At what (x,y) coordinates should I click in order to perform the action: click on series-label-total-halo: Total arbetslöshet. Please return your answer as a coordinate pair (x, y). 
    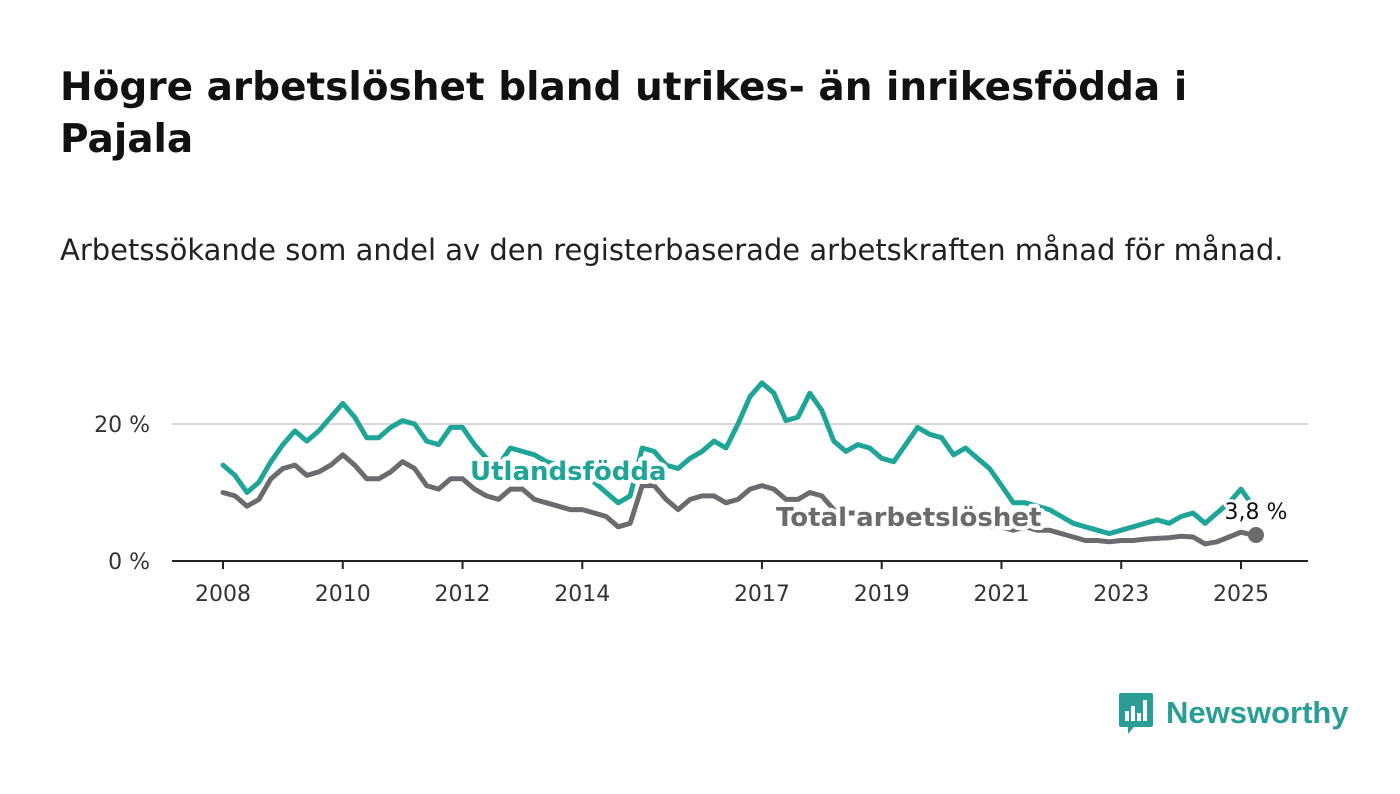
    Looking at the image, I should click on (908, 518).